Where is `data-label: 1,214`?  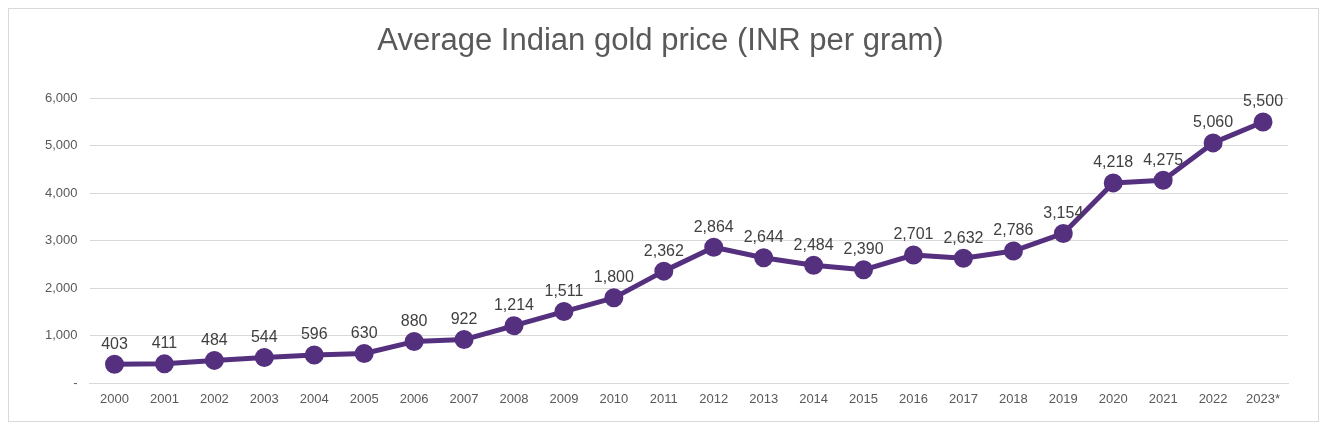
data-label: 1,214 is located at coordinates (514, 305).